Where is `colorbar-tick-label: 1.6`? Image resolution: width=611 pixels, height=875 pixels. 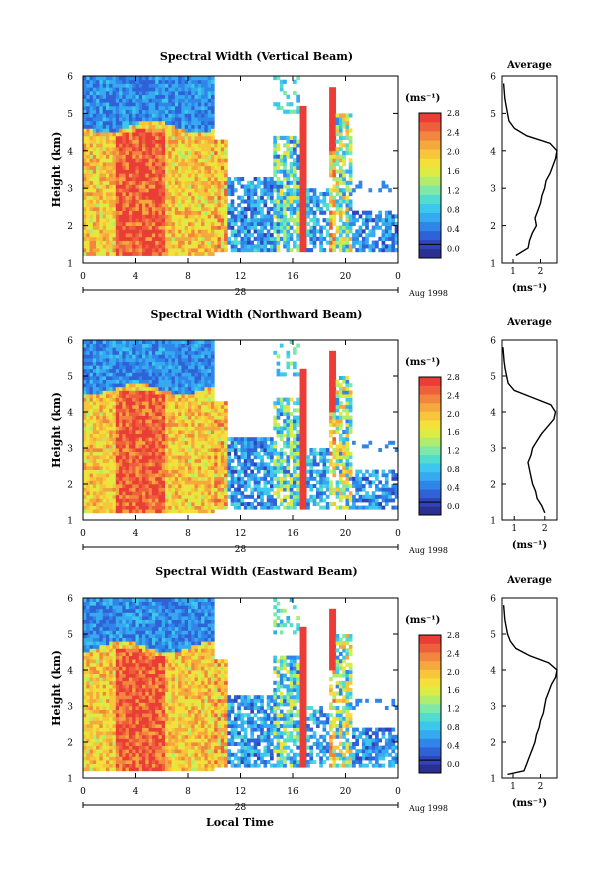 colorbar-tick-label: 1.6 is located at coordinates (453, 171).